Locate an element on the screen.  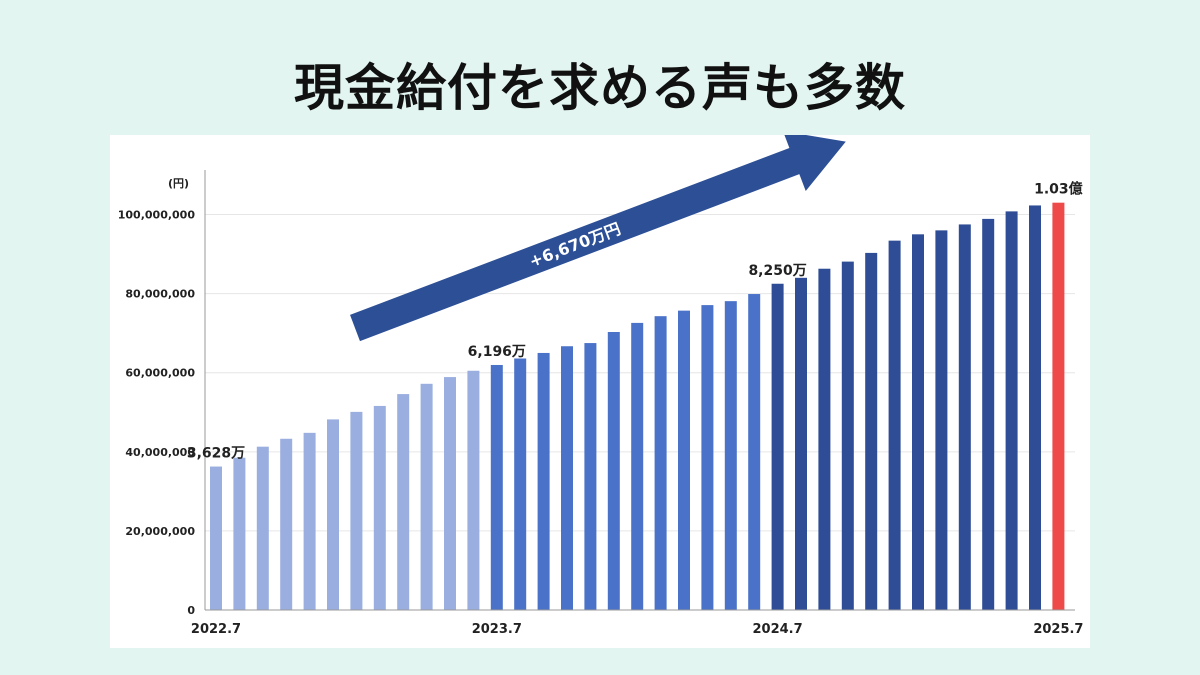
data-label: 1.03億 is located at coordinates (1058, 189).